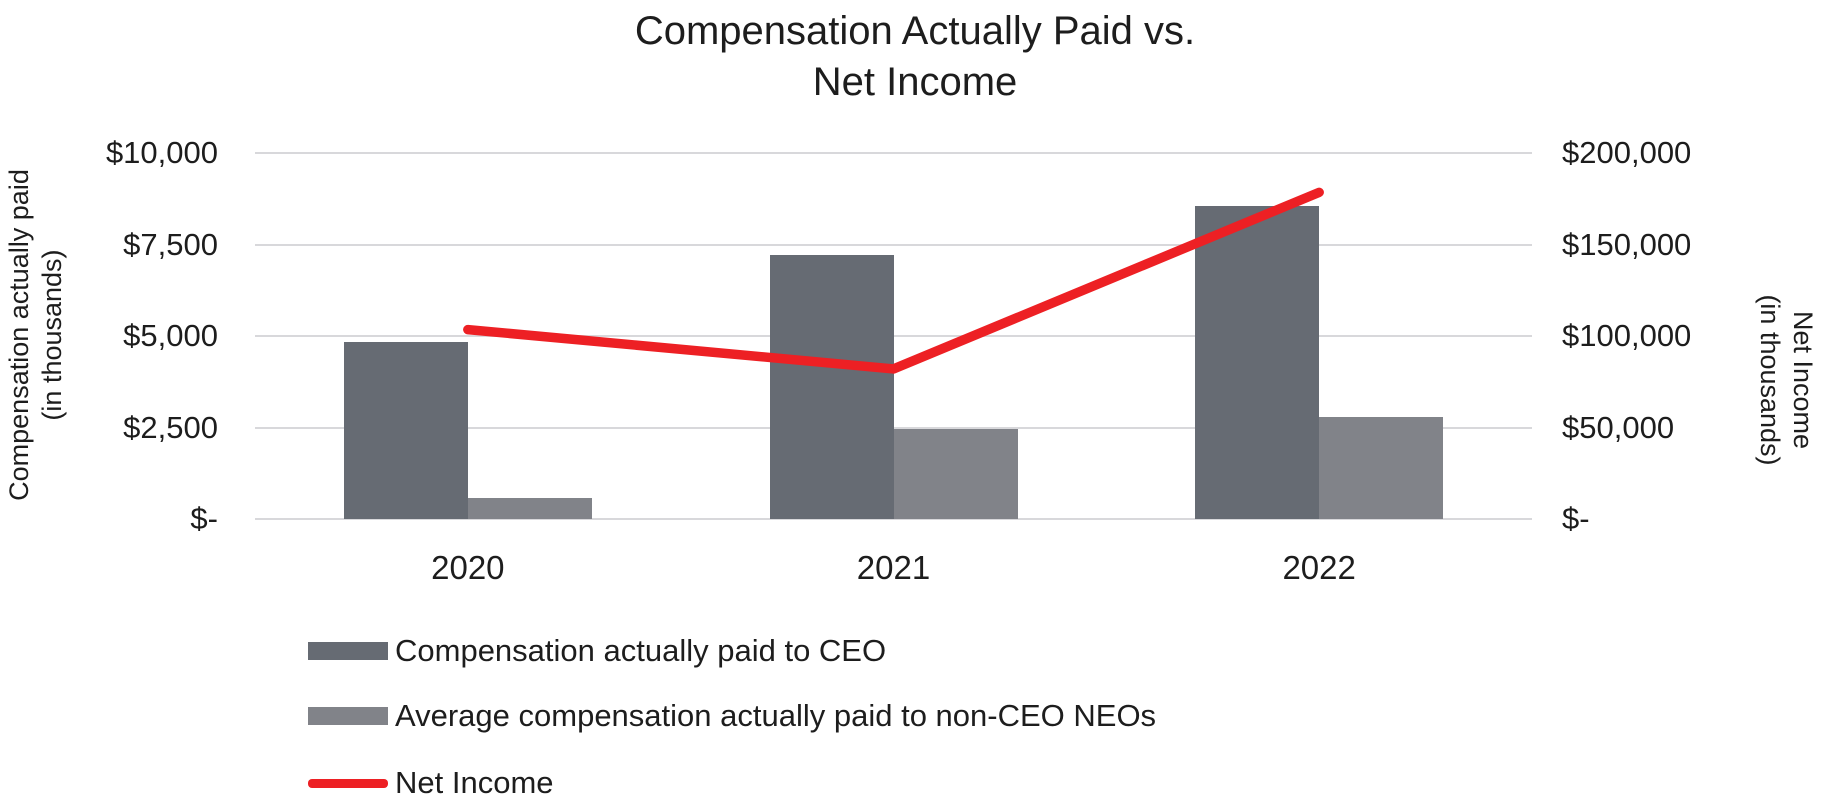 This screenshot has height=808, width=1823. I want to click on right-axis-tick-1: $150,000, so click(1627, 244).